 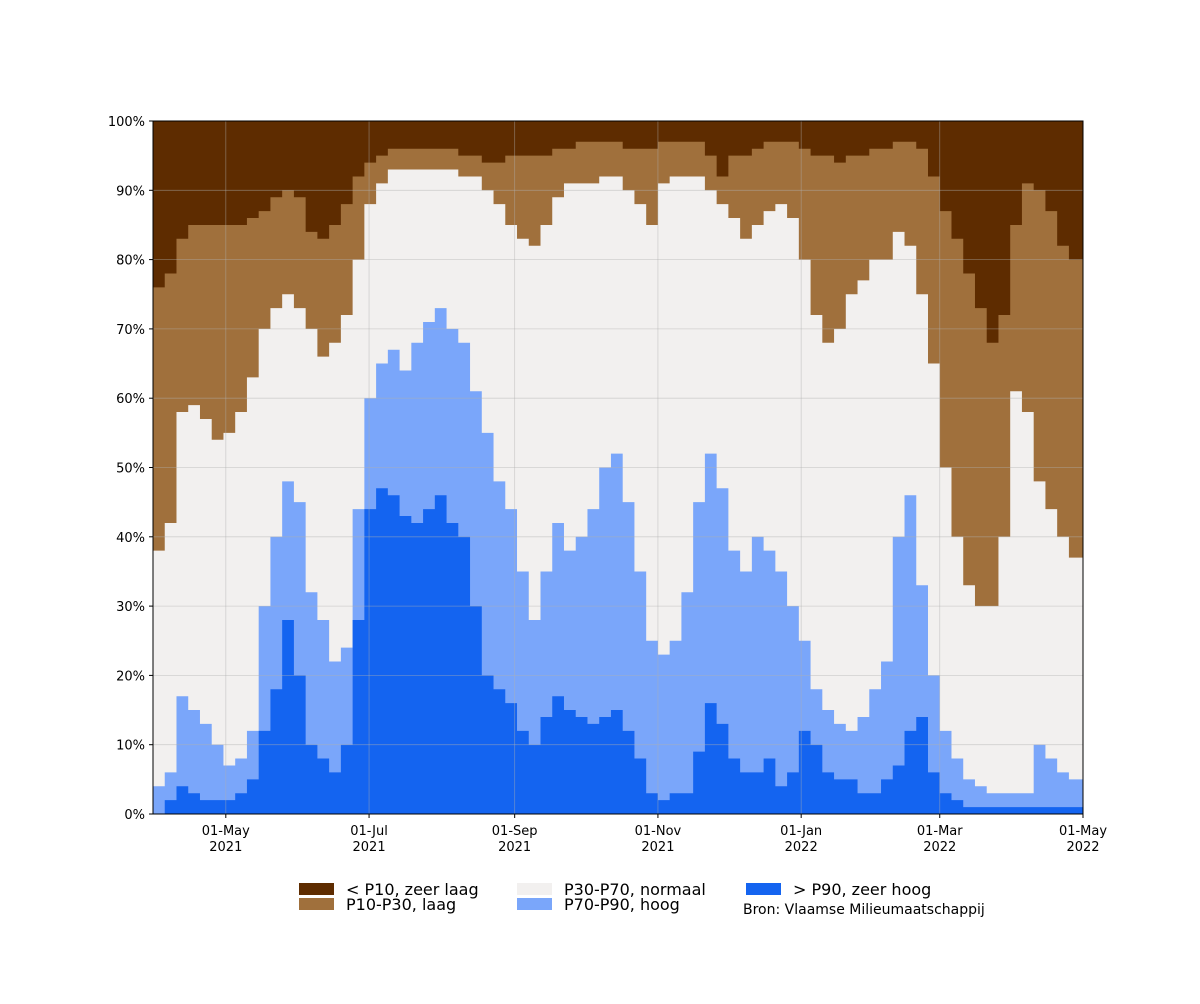 What do you see at coordinates (130, 330) in the screenshot?
I see `y-tick-label: 70%` at bounding box center [130, 330].